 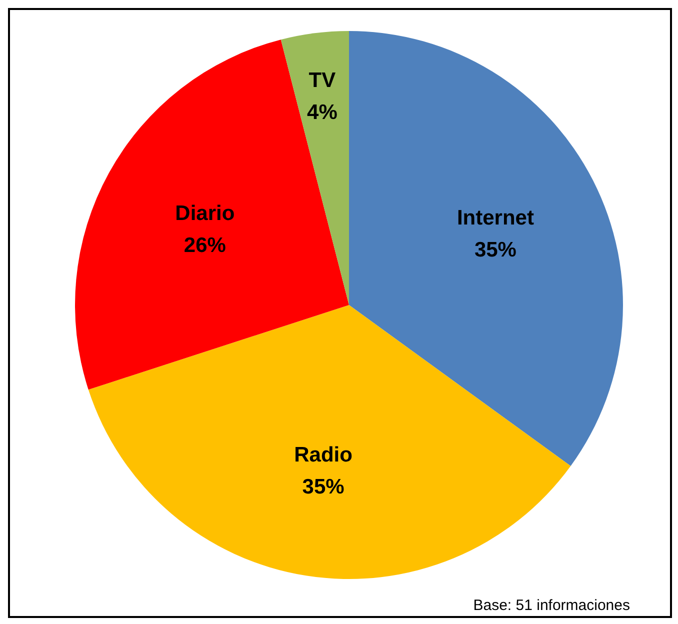 What do you see at coordinates (495, 218) in the screenshot?
I see `slice-label: Internet` at bounding box center [495, 218].